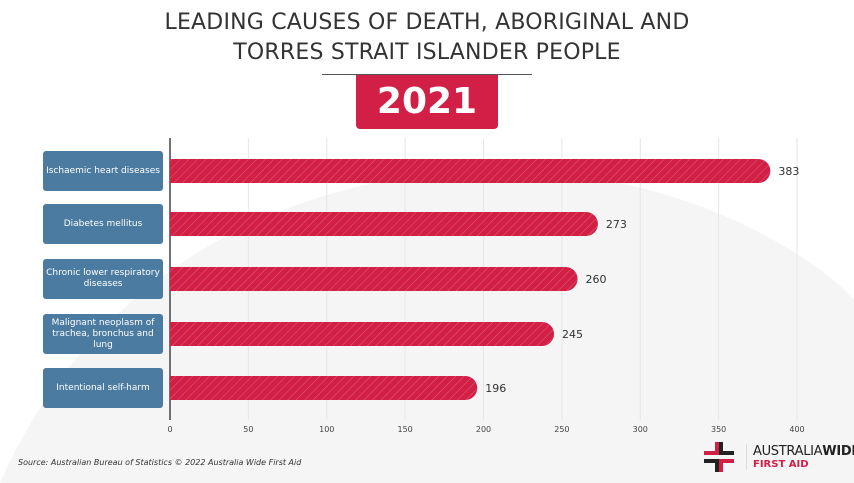 Image resolution: width=854 pixels, height=483 pixels. Describe the element at coordinates (796, 429) in the screenshot. I see `x-tick-label: 400` at that location.